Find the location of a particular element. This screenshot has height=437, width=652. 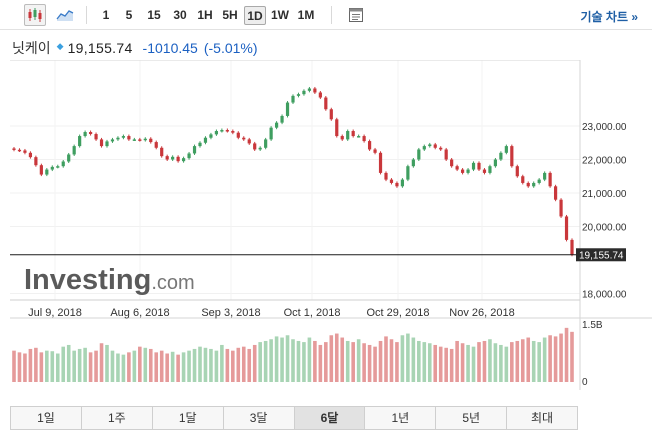

timeframe-15: 15 is located at coordinates (154, 15).